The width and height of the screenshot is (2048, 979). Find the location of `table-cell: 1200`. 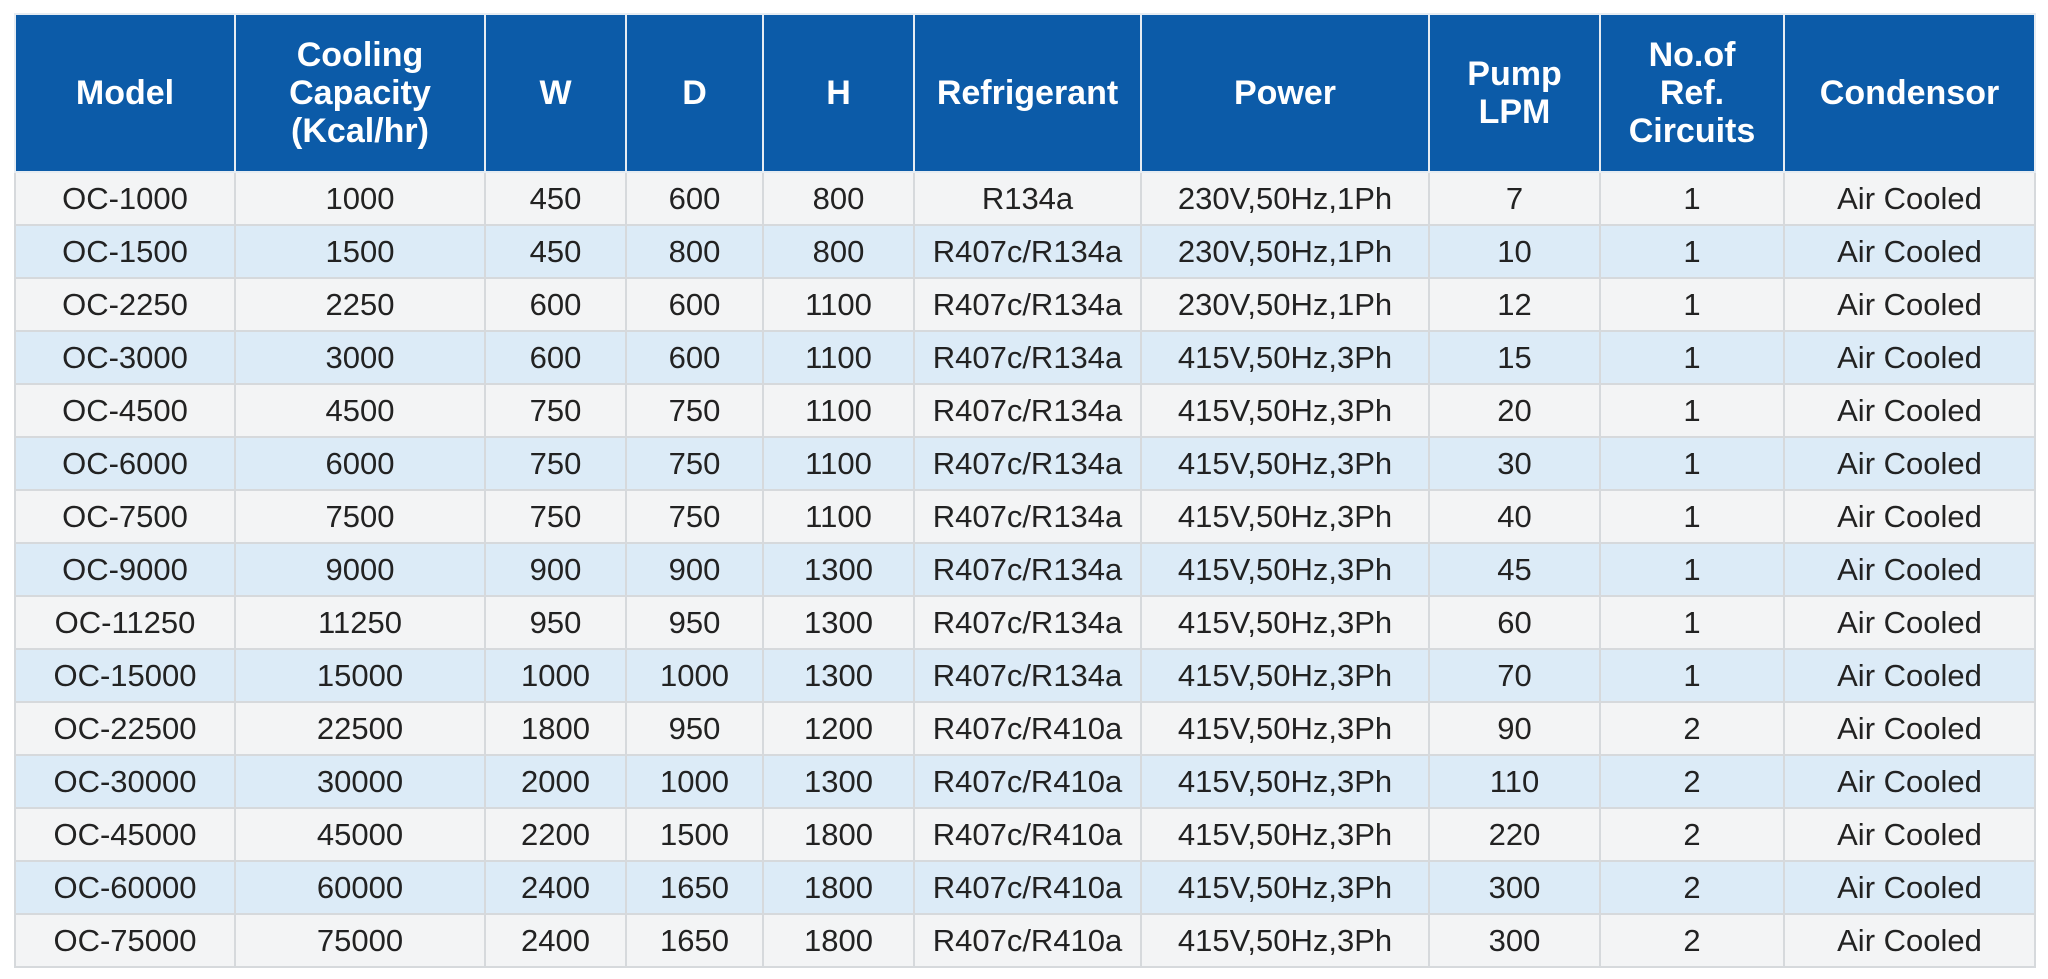

table-cell: 1200 is located at coordinates (838, 728).